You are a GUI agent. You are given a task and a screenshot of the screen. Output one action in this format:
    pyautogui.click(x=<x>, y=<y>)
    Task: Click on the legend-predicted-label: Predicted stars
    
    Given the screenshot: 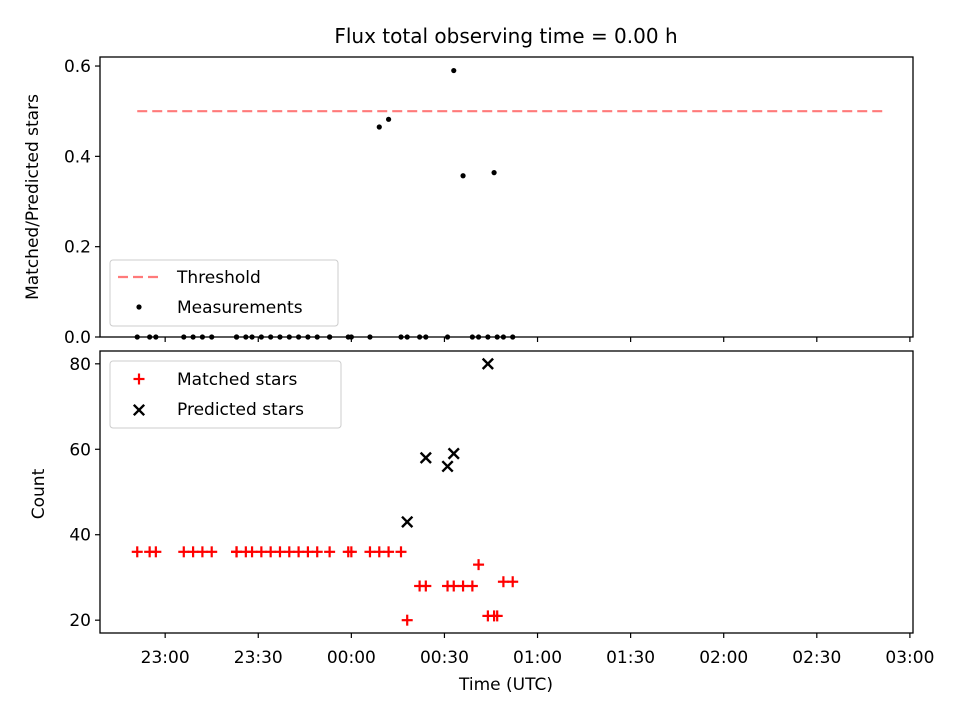 What is the action you would take?
    pyautogui.click(x=240, y=410)
    